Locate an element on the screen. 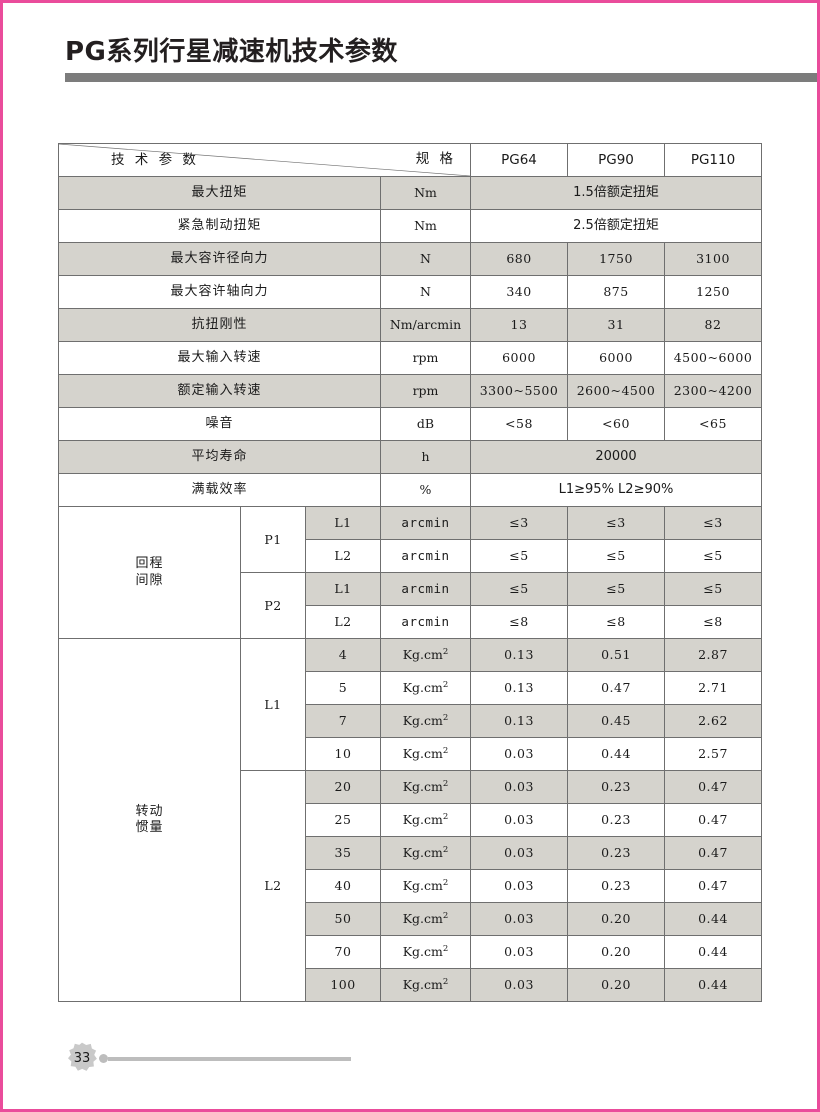  table-row: L2 arcmin ≤8 ≤8 ≤8 is located at coordinates (410, 622).